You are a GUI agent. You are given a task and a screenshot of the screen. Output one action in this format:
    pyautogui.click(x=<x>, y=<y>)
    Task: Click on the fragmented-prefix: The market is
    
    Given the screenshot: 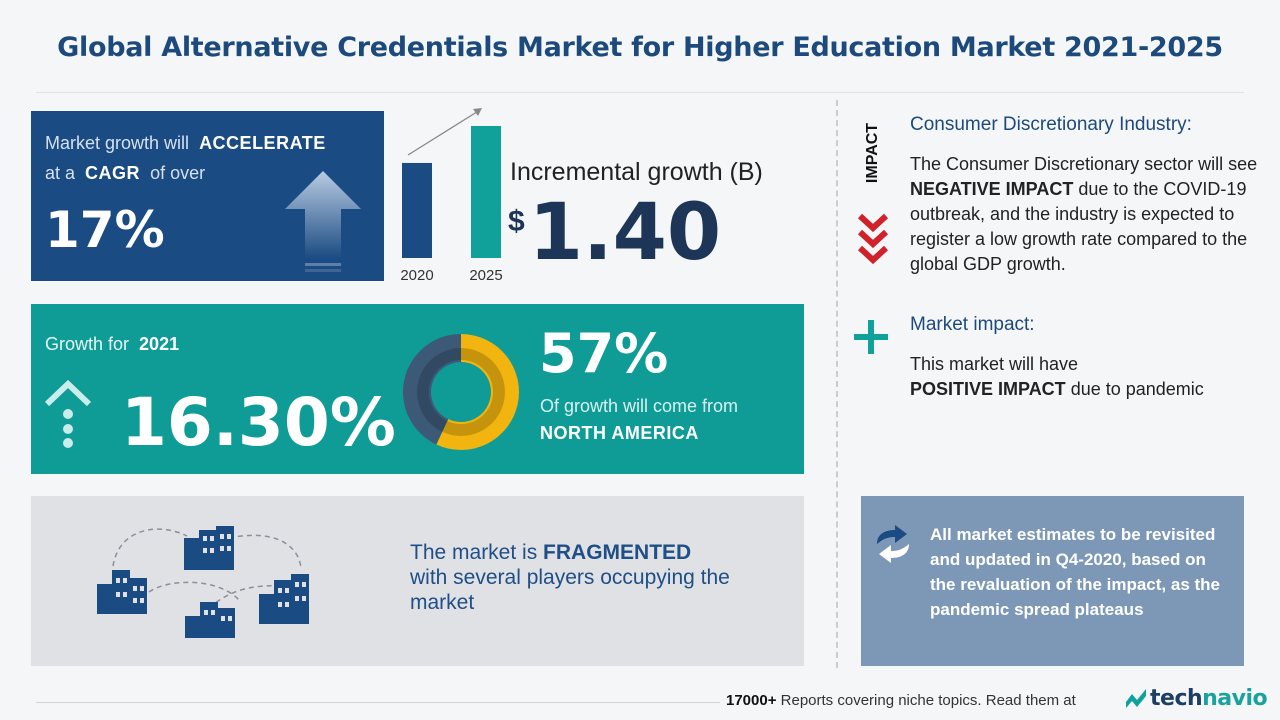 What is the action you would take?
    pyautogui.click(x=474, y=552)
    